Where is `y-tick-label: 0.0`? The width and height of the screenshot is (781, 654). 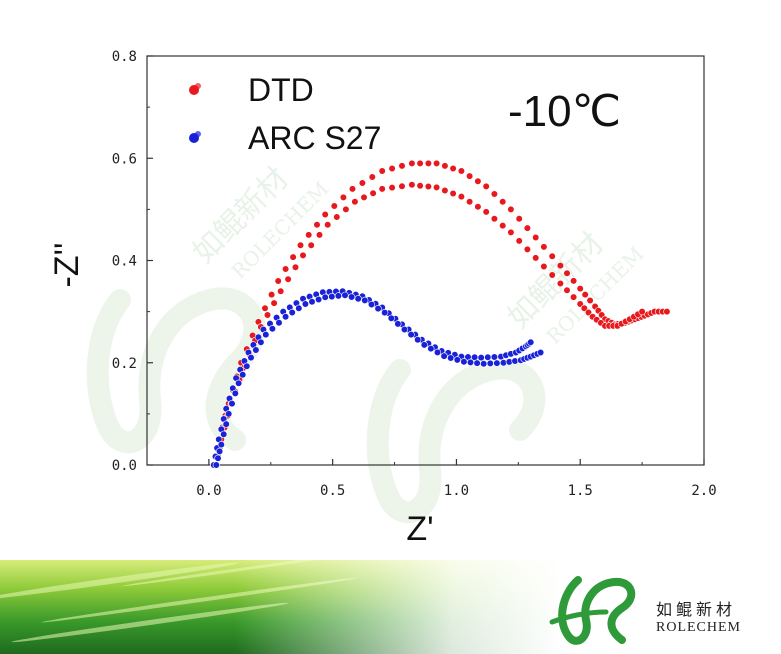
y-tick-label: 0.0 is located at coordinates (124, 466).